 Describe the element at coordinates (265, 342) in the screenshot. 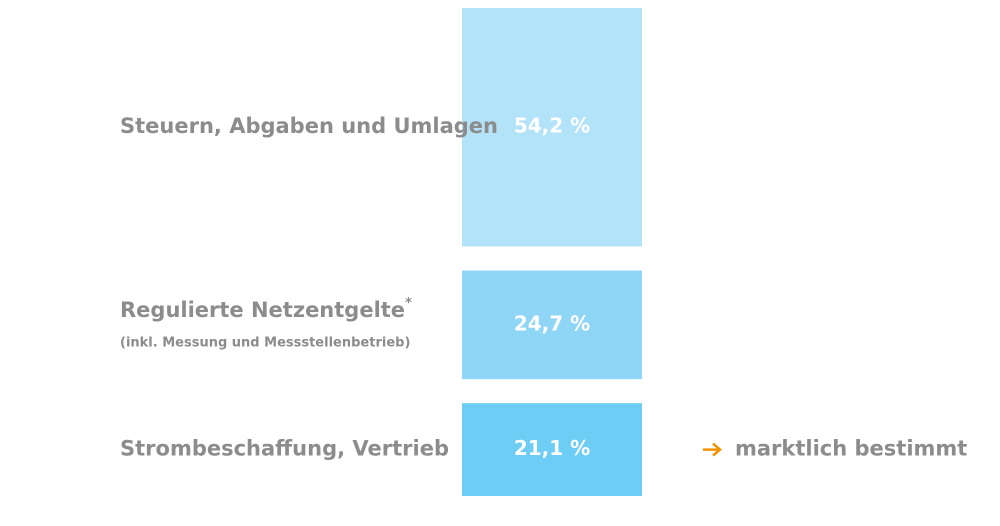

I see `category-note: (inkl. Messung und Messstellenbetrieb)` at that location.